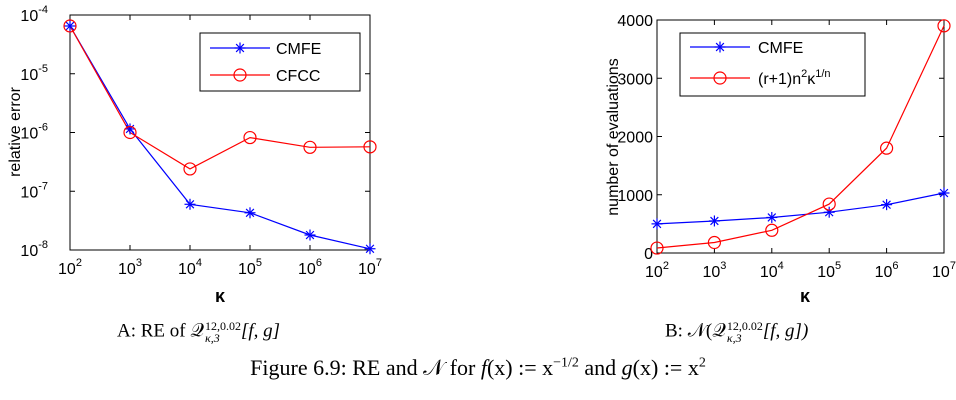 This screenshot has height=400, width=956. What do you see at coordinates (744, 326) in the screenshot?
I see `subcaption-b-sup: 12,0.02` at bounding box center [744, 326].